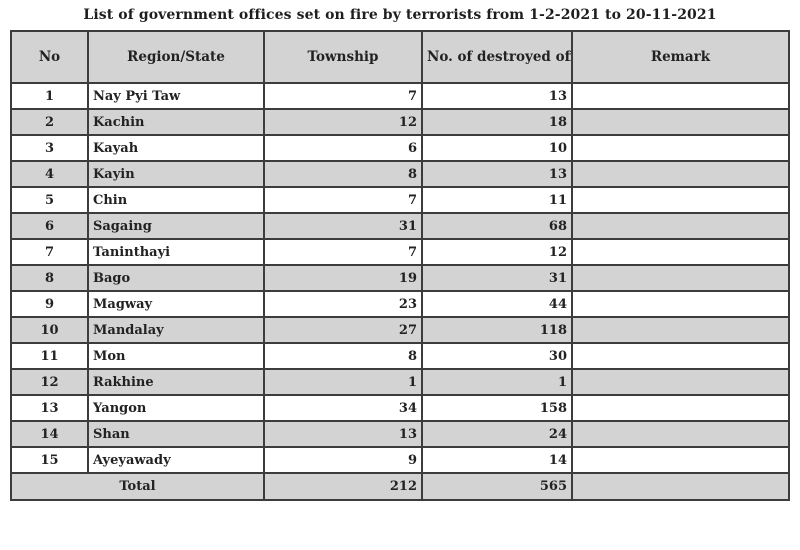  I want to click on table-row: 12 Rakhine 1 1, so click(400, 382).